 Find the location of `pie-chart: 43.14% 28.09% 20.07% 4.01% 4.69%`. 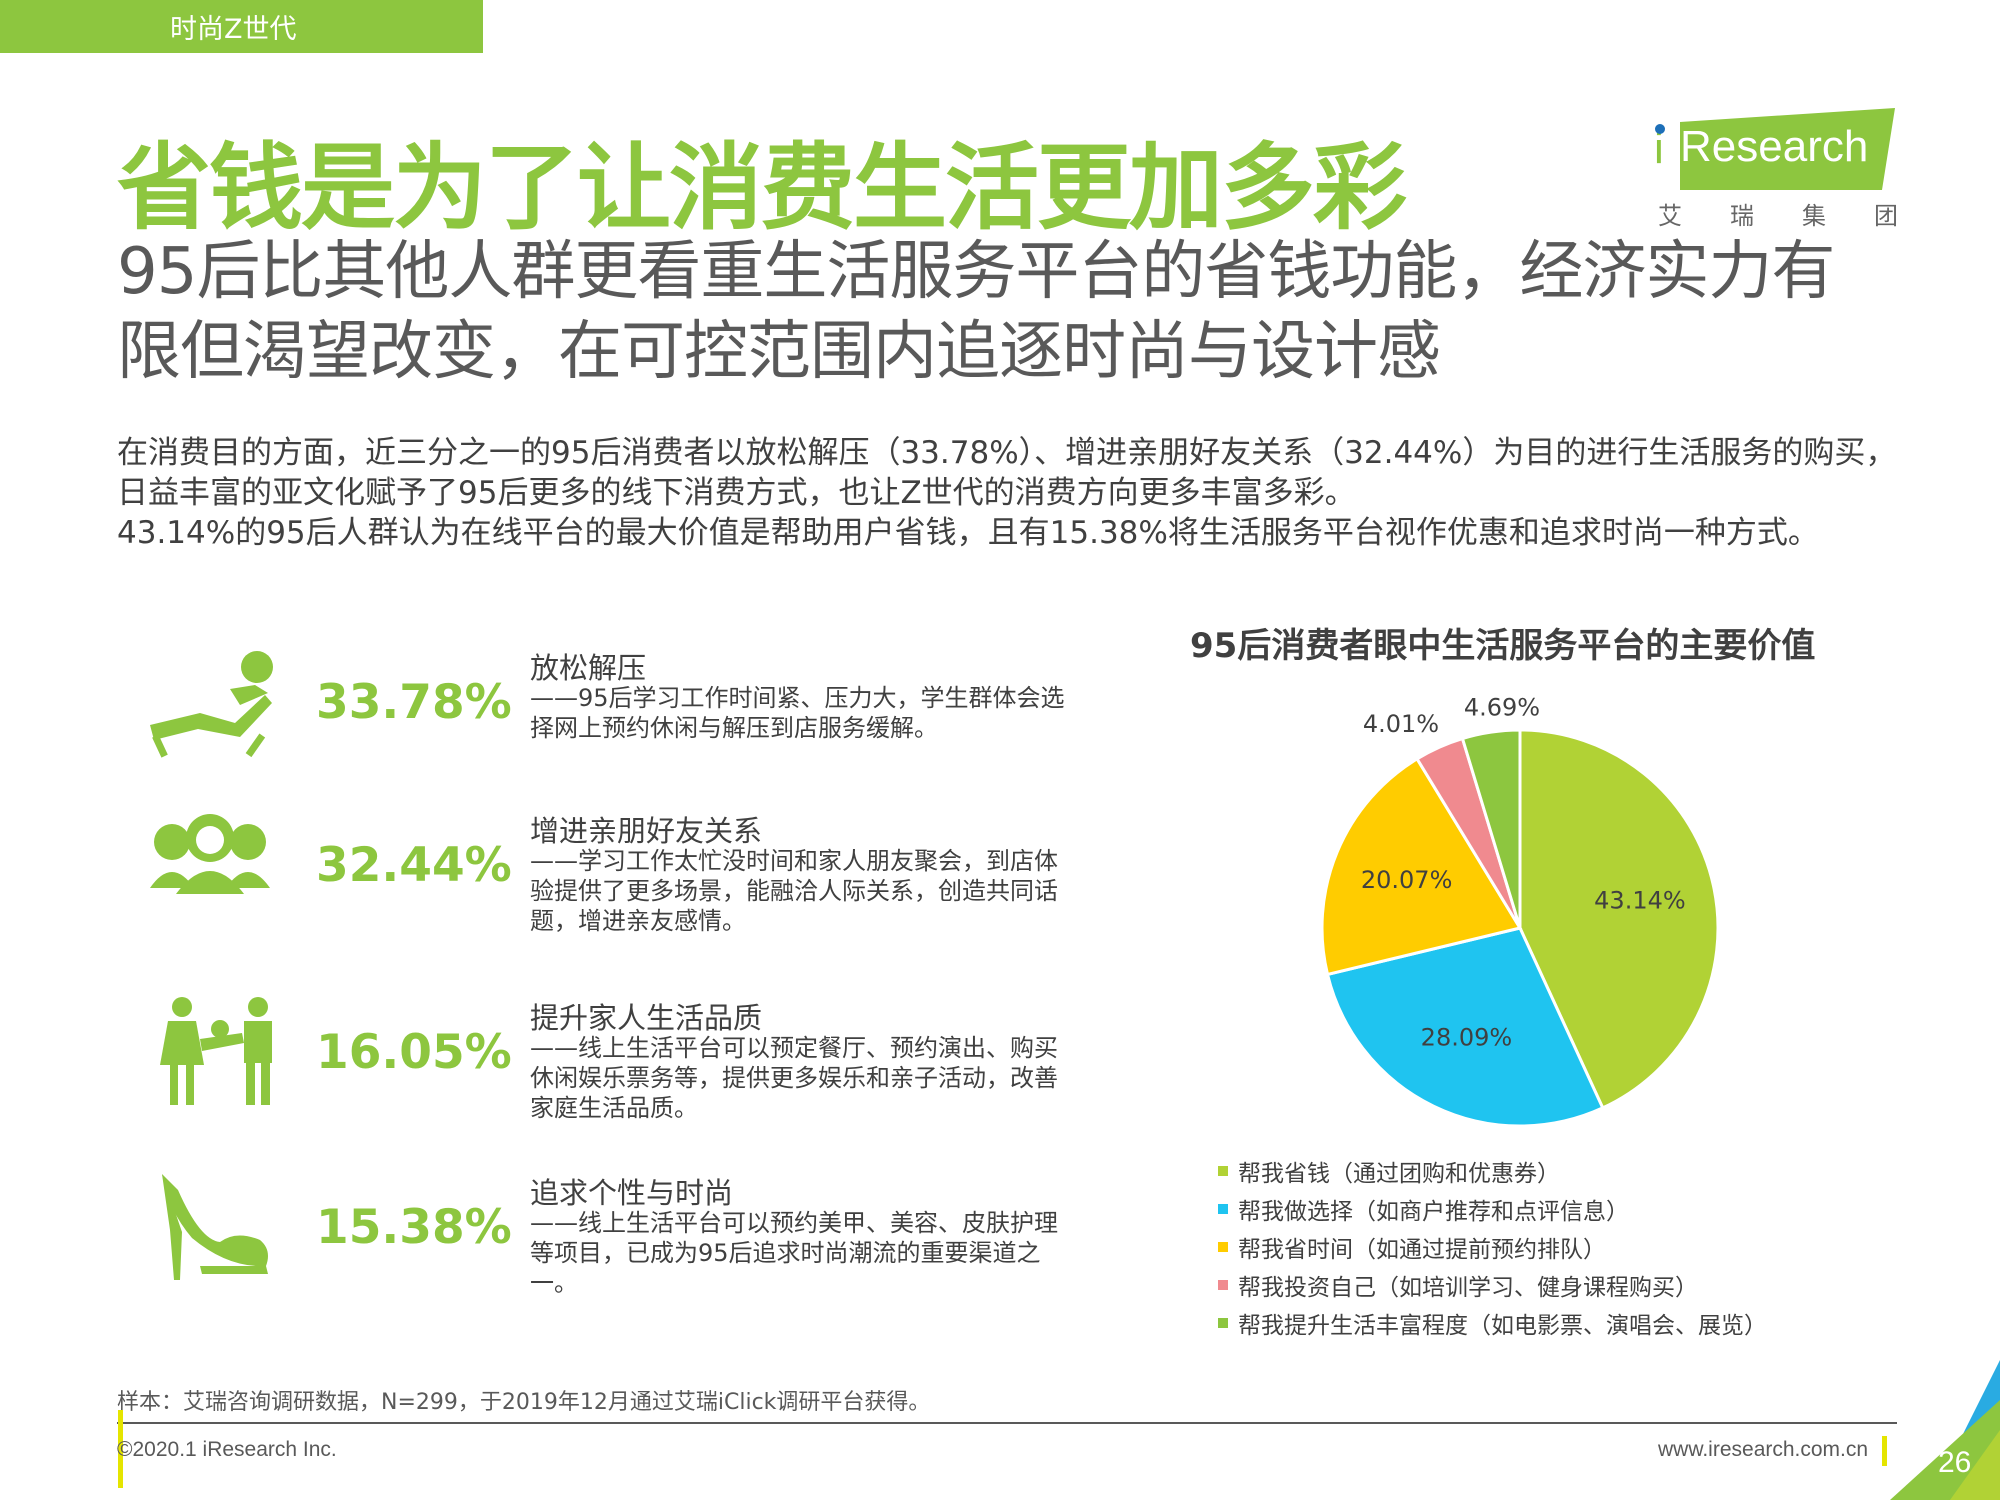

pie-chart: 43.14% 28.09% 20.07% 4.01% 4.69% is located at coordinates (1520, 910).